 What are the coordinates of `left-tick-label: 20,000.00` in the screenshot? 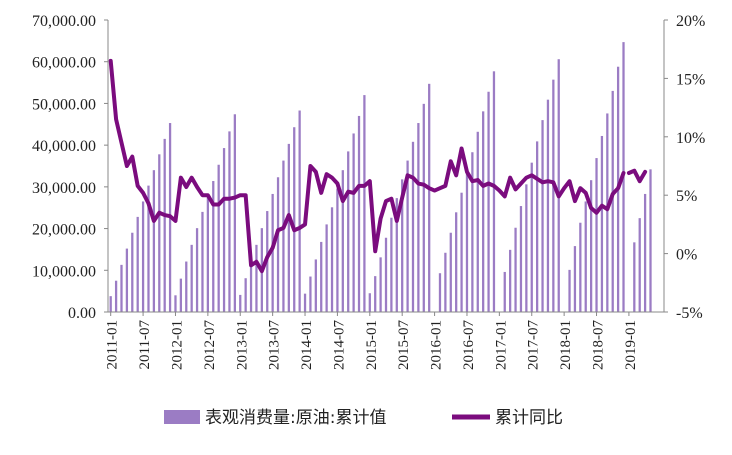 It's located at (64, 230).